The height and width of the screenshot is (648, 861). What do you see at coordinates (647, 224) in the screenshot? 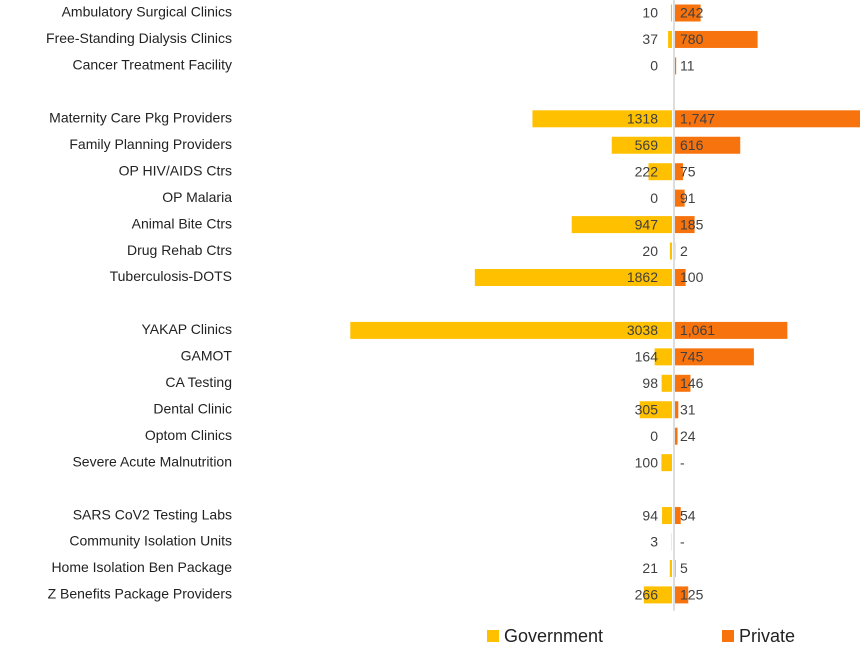
I see `value-label: 947` at bounding box center [647, 224].